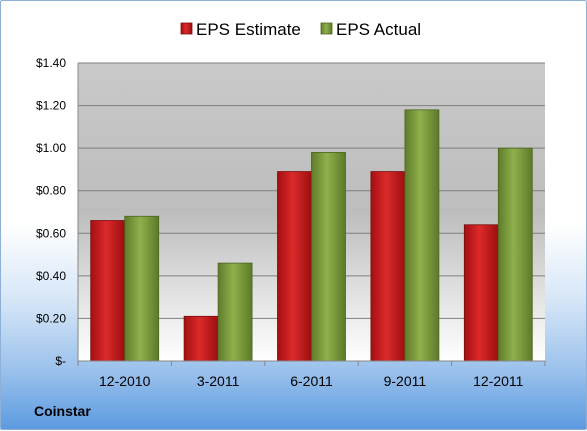 Image resolution: width=587 pixels, height=431 pixels. What do you see at coordinates (294, 266) in the screenshot?
I see `bar-estimate-6-2011` at bounding box center [294, 266].